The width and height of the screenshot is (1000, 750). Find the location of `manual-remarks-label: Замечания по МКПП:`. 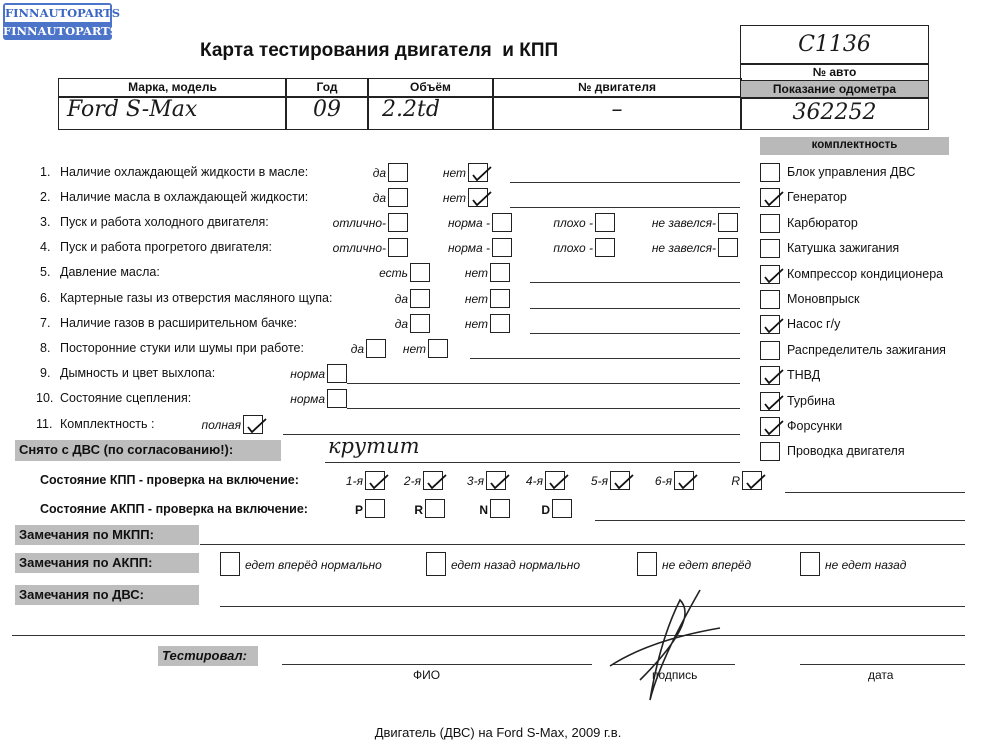

manual-remarks-label: Замечания по МКПП: is located at coordinates (107, 535).